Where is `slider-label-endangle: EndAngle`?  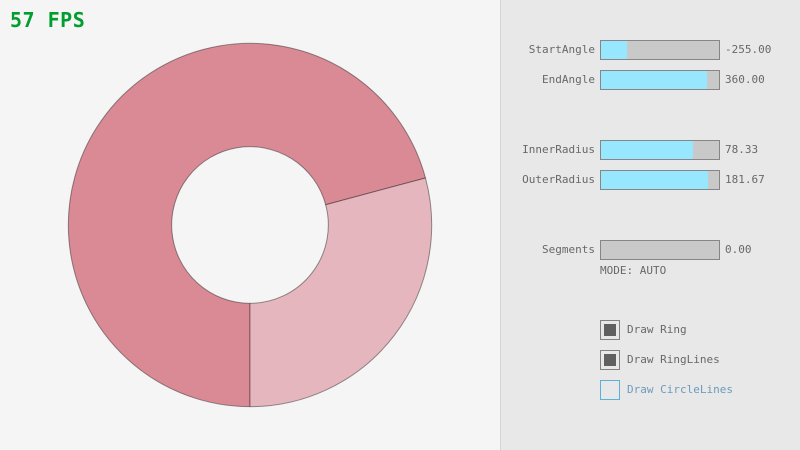 slider-label-endangle: EndAngle is located at coordinates (568, 79).